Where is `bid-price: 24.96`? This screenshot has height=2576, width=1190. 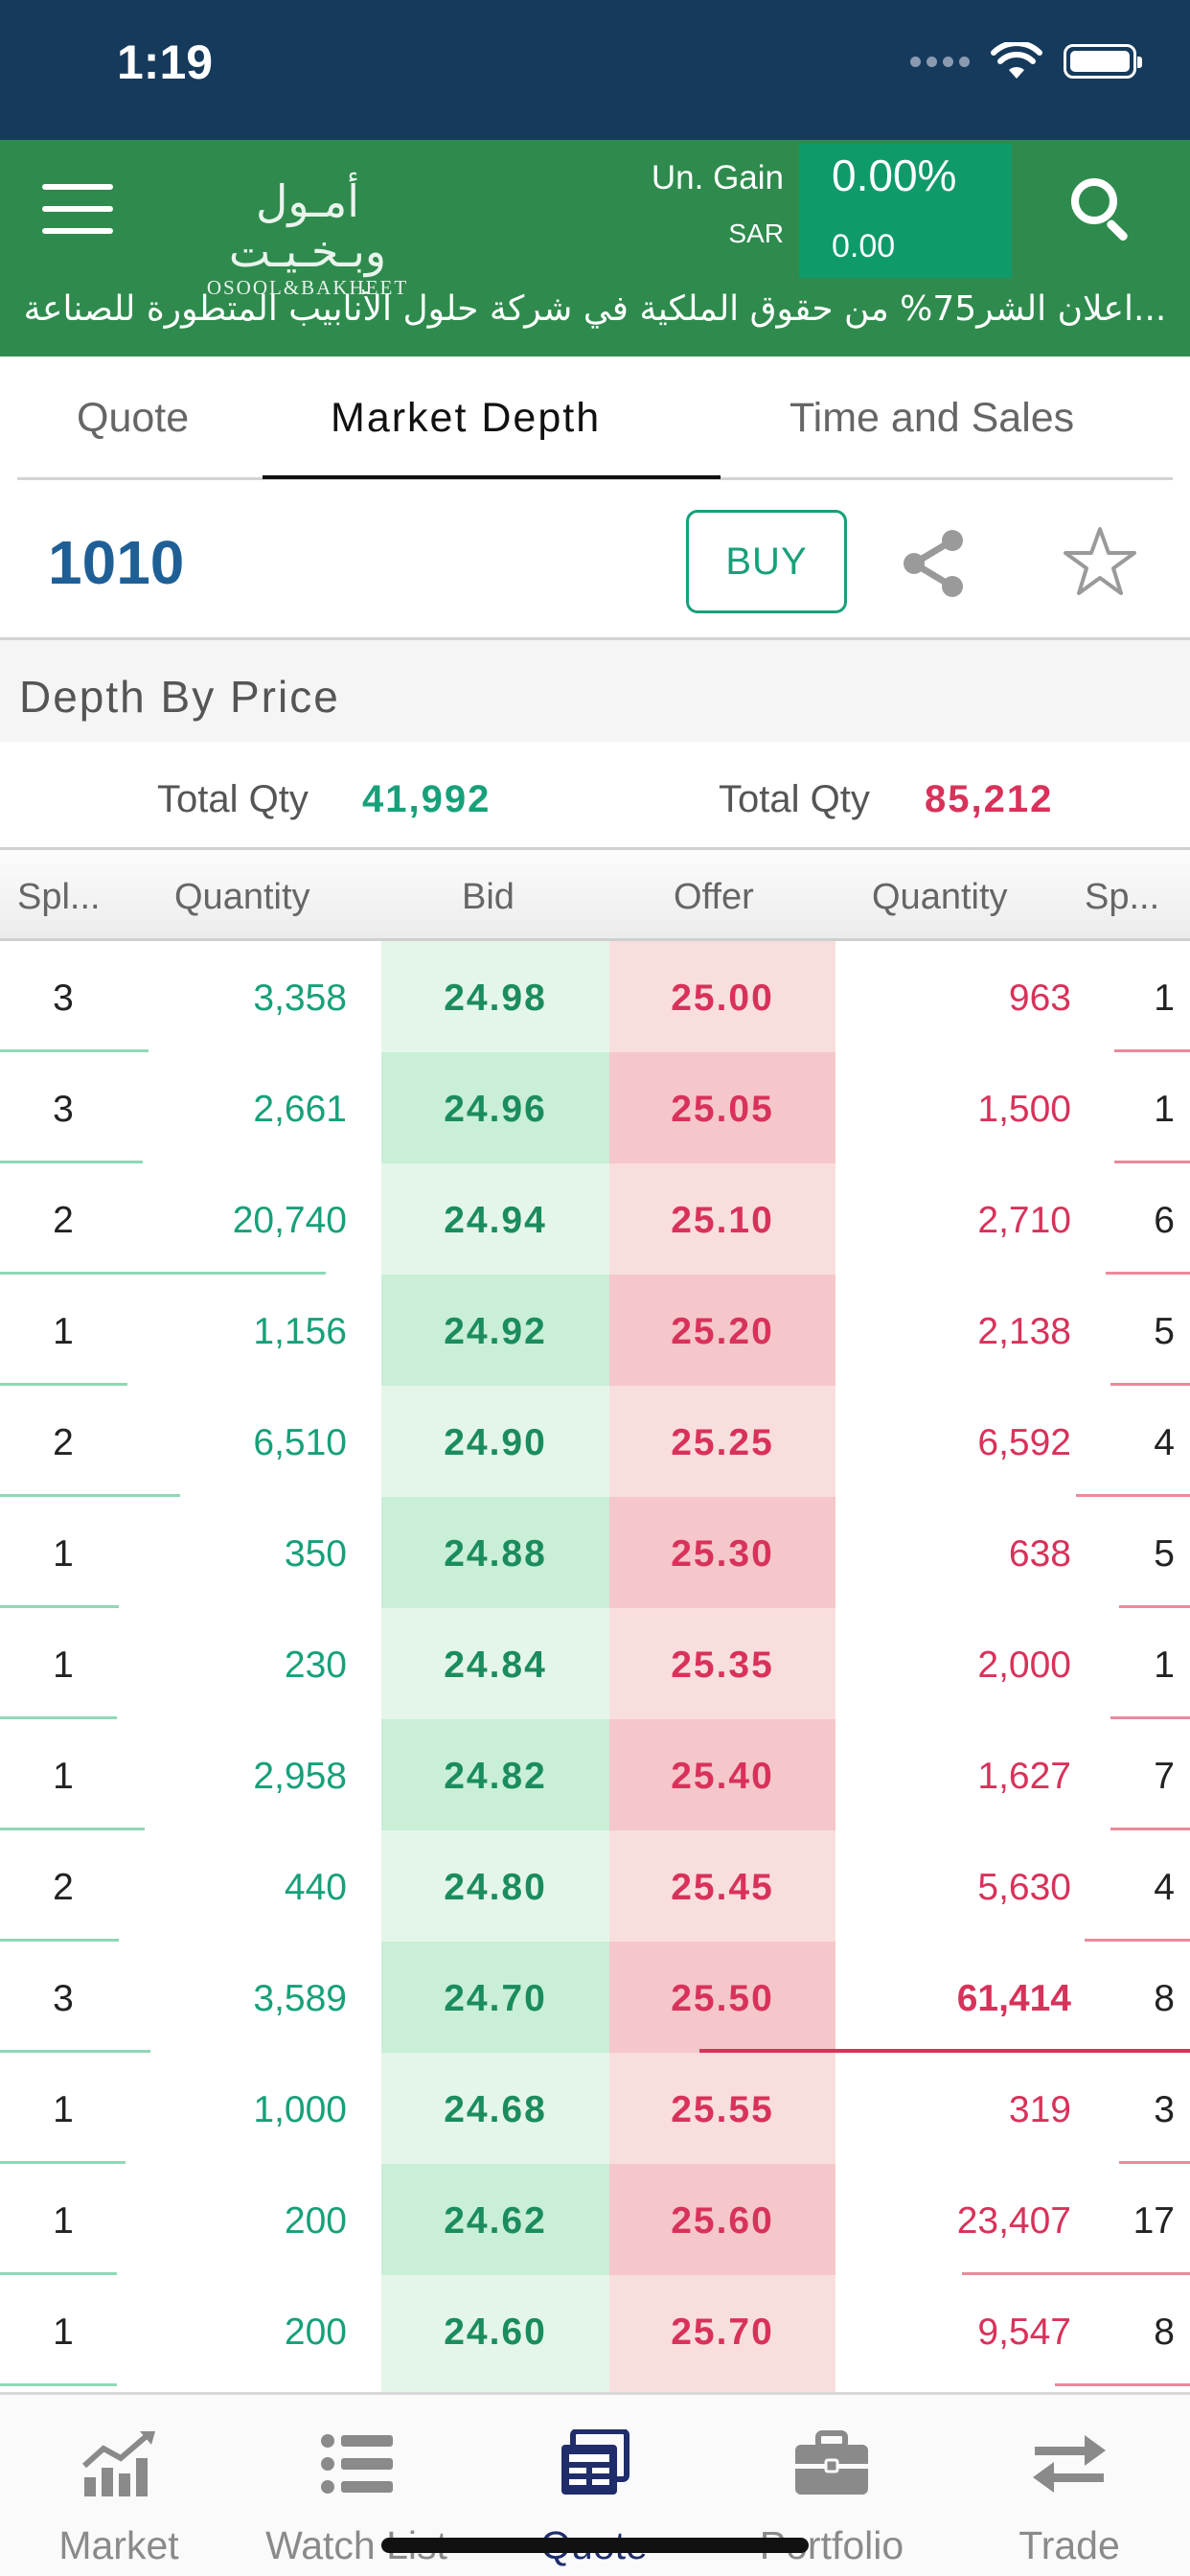
bid-price: 24.96 is located at coordinates (496, 1109).